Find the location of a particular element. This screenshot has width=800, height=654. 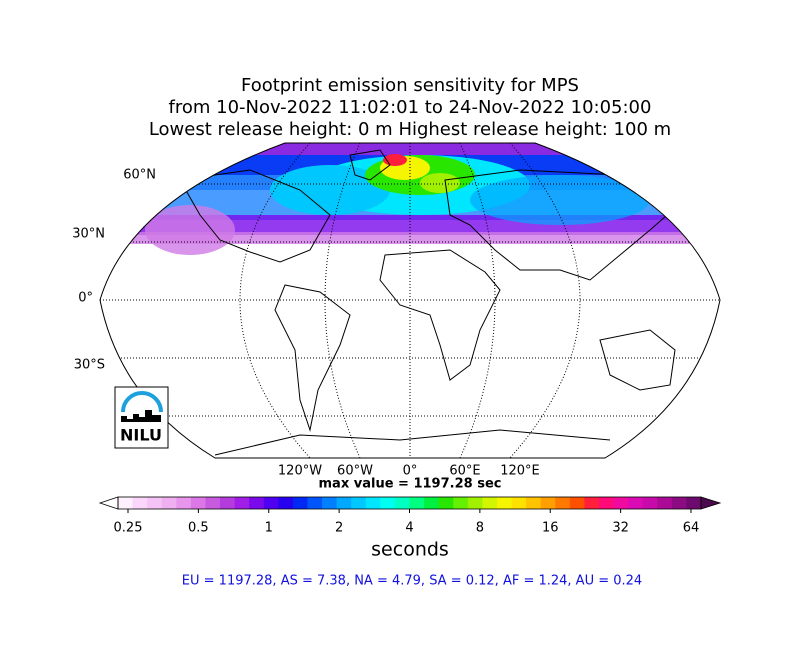

colorbar-tick-label: 2 is located at coordinates (339, 528).